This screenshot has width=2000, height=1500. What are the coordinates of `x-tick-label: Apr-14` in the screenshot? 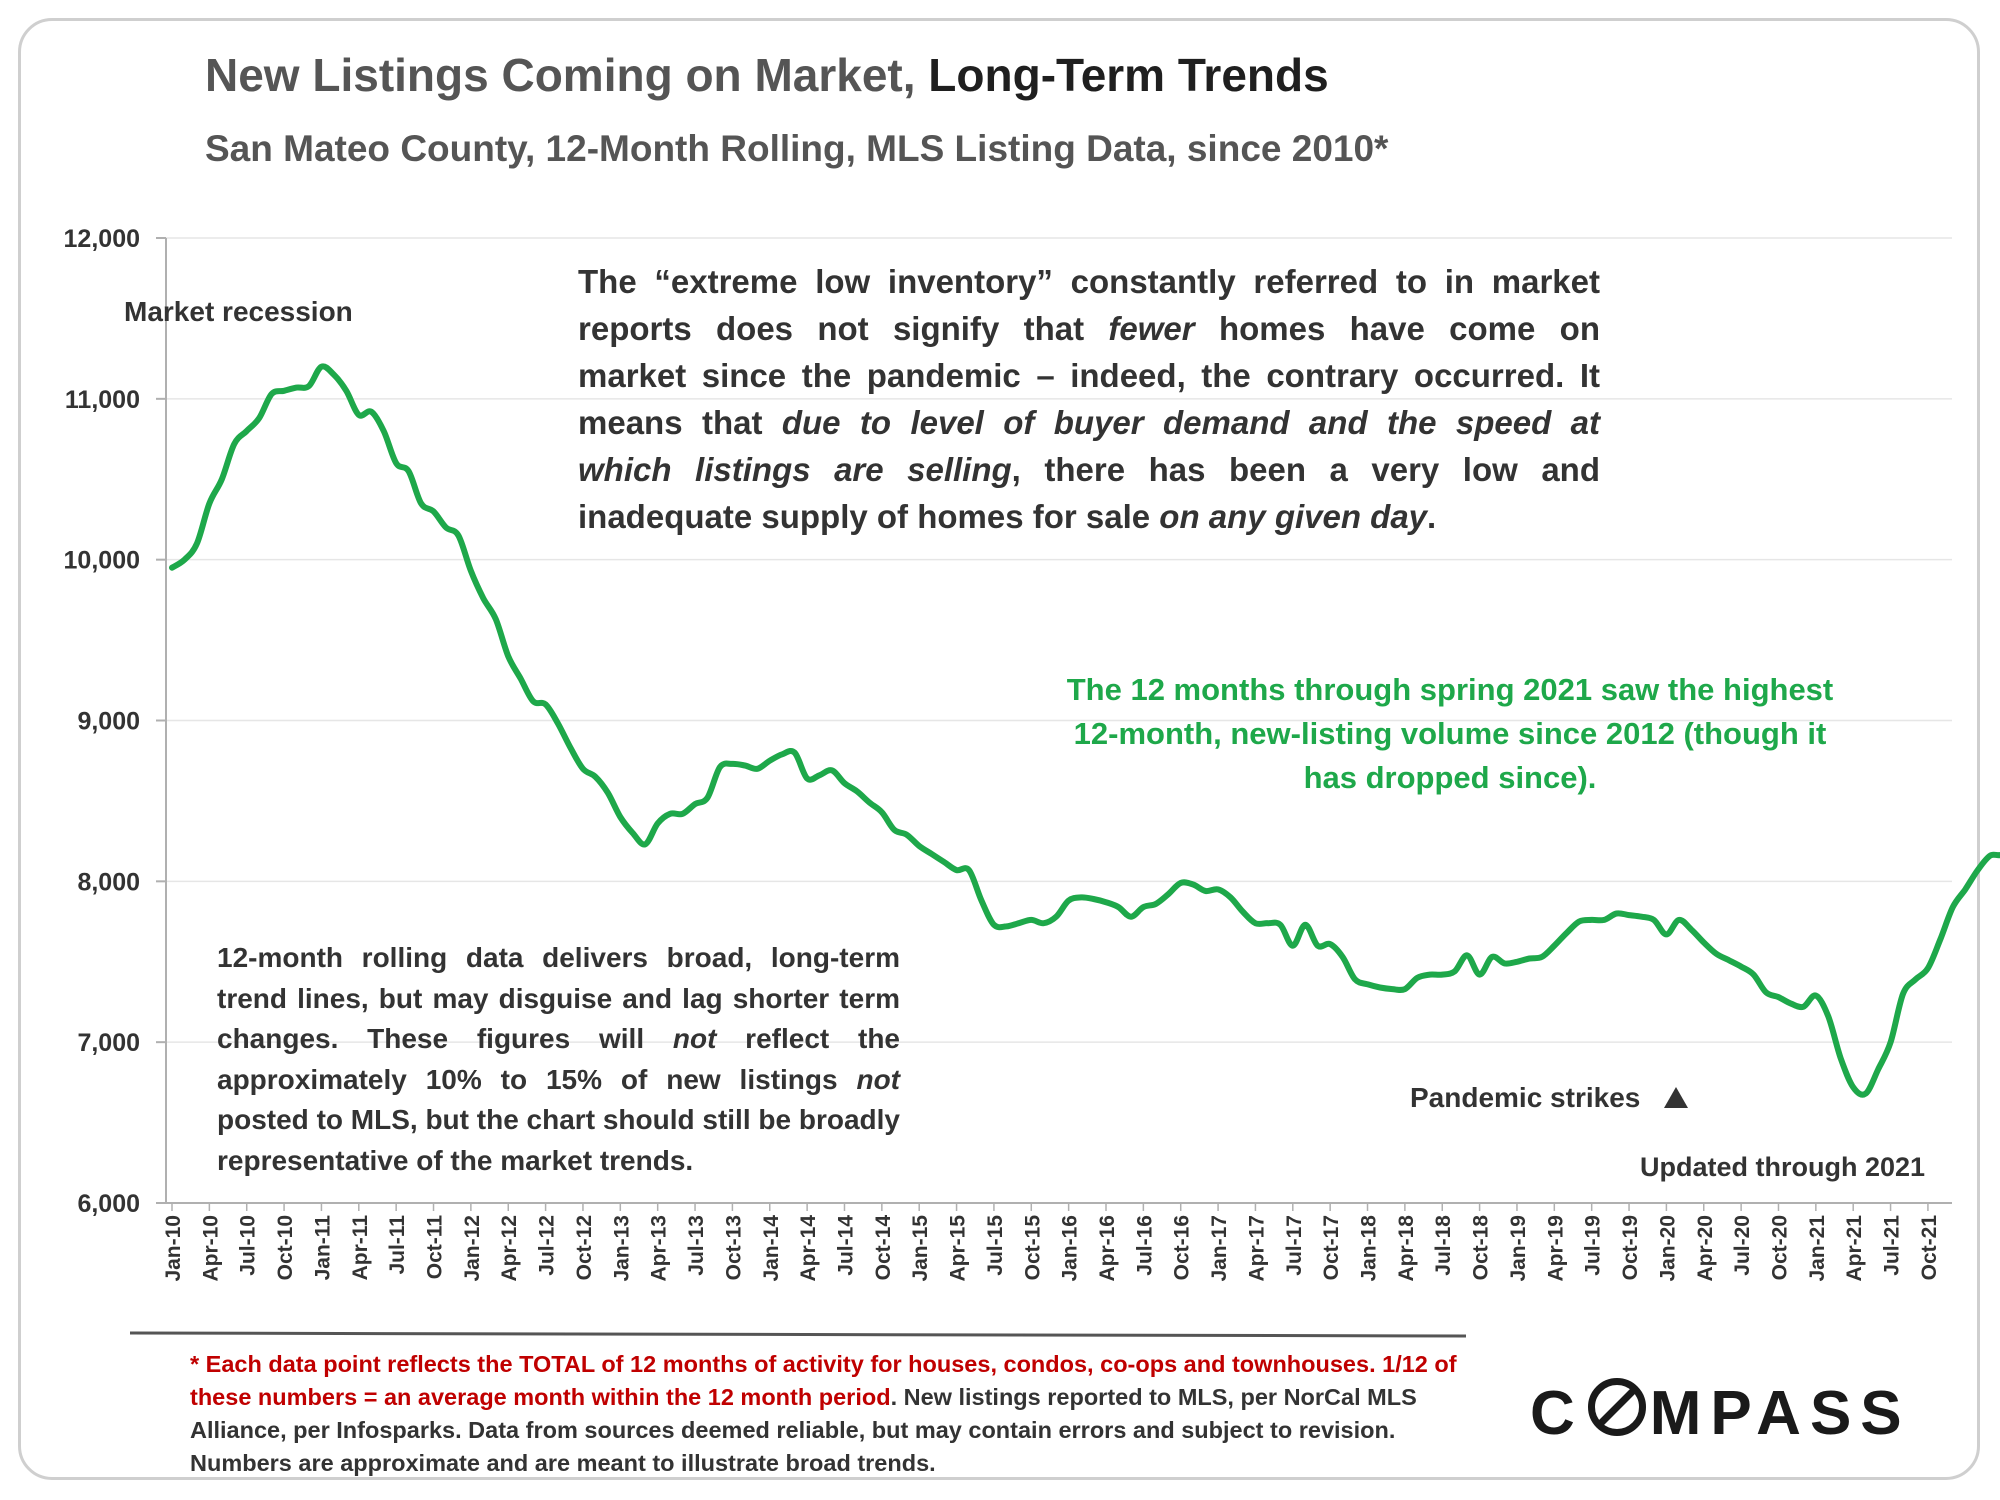 It's located at (808, 1248).